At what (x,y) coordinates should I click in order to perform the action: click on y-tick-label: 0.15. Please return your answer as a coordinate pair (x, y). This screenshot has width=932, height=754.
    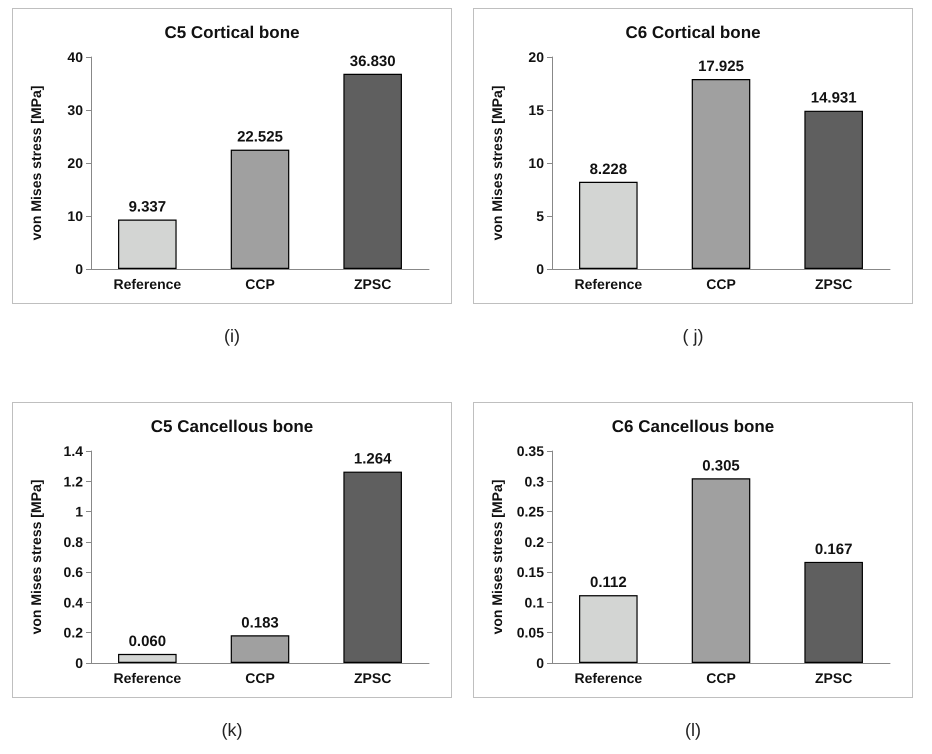
    Looking at the image, I should click on (530, 572).